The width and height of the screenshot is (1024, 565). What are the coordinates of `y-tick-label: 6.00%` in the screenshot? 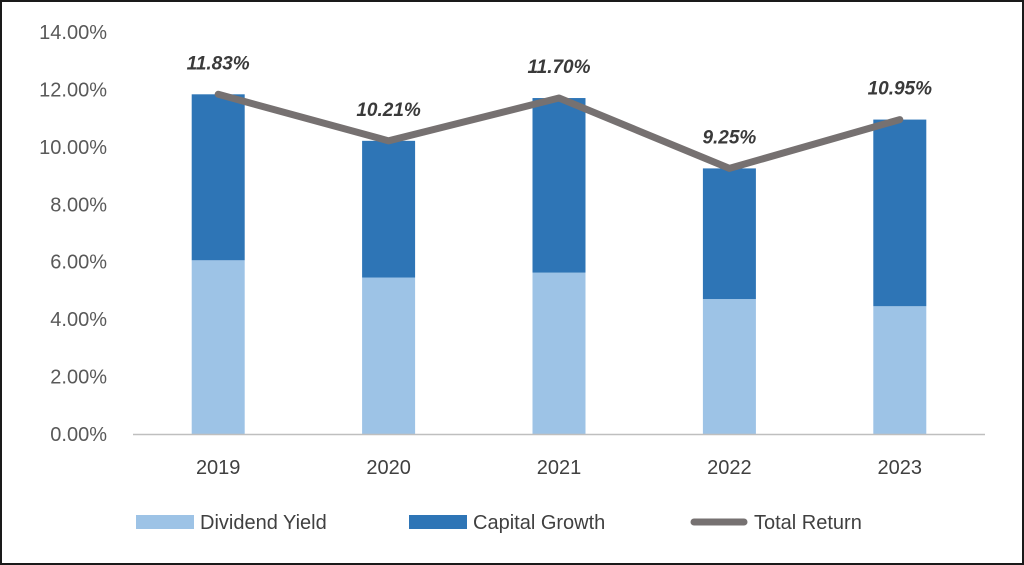 It's located at (78, 263).